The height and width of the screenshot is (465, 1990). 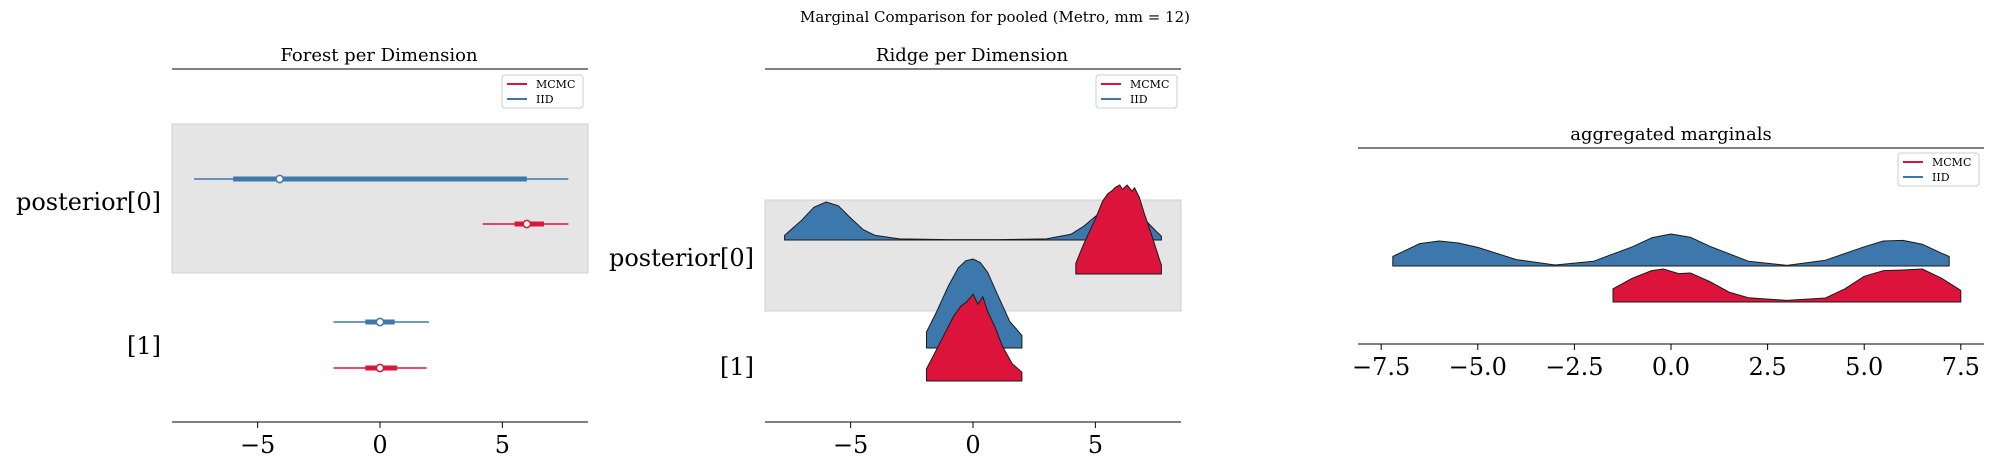 What do you see at coordinates (1118, 229) in the screenshot?
I see `ridge-posterior0-mcmc-density` at bounding box center [1118, 229].